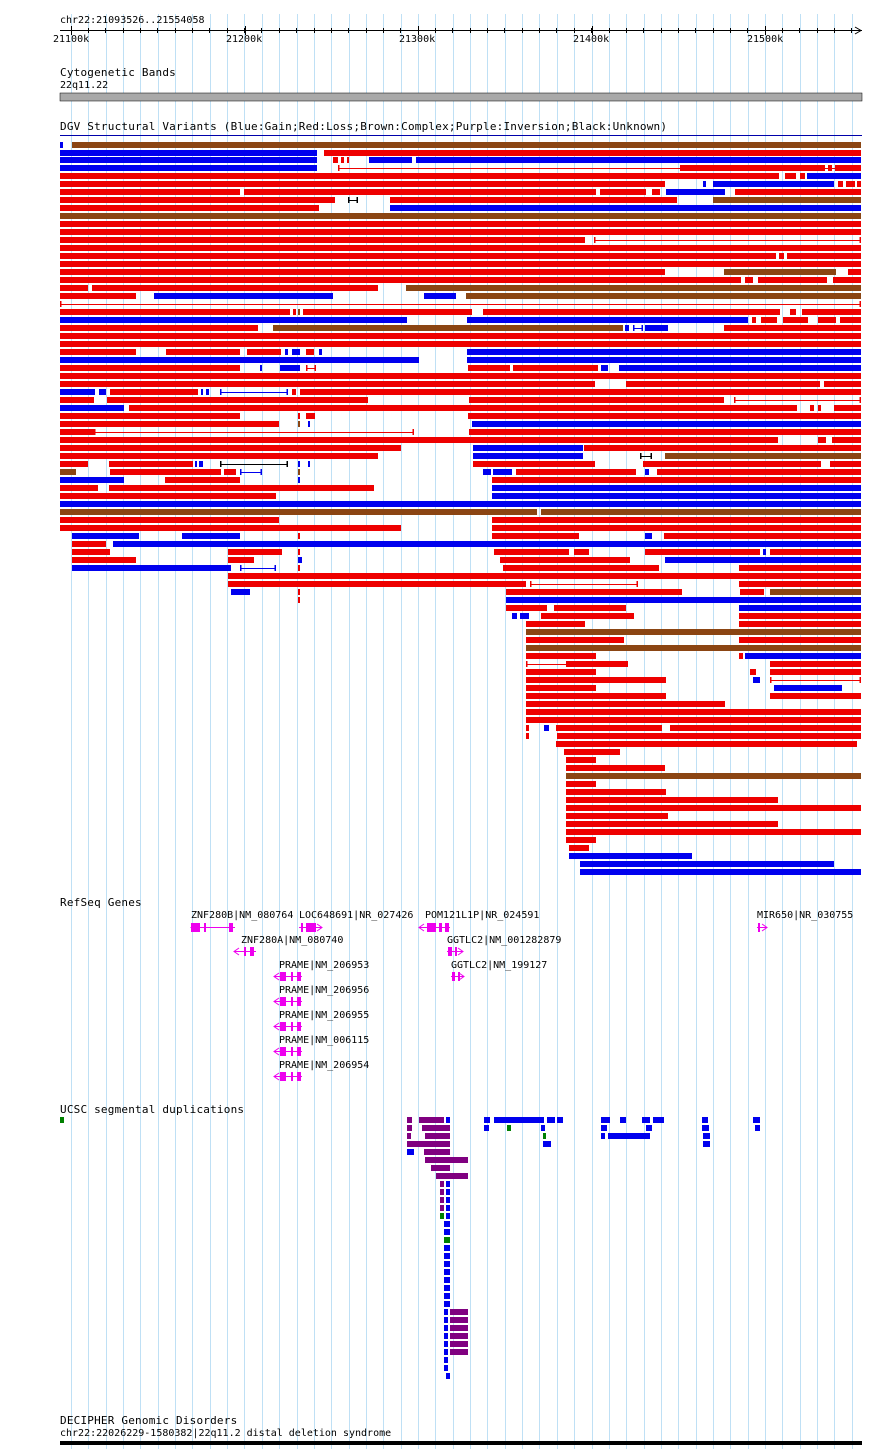 The width and height of the screenshot is (890, 1449). Describe the element at coordinates (242, 915) in the screenshot. I see `gene-label-znf280b: ZNF280B|NM_080764` at that location.